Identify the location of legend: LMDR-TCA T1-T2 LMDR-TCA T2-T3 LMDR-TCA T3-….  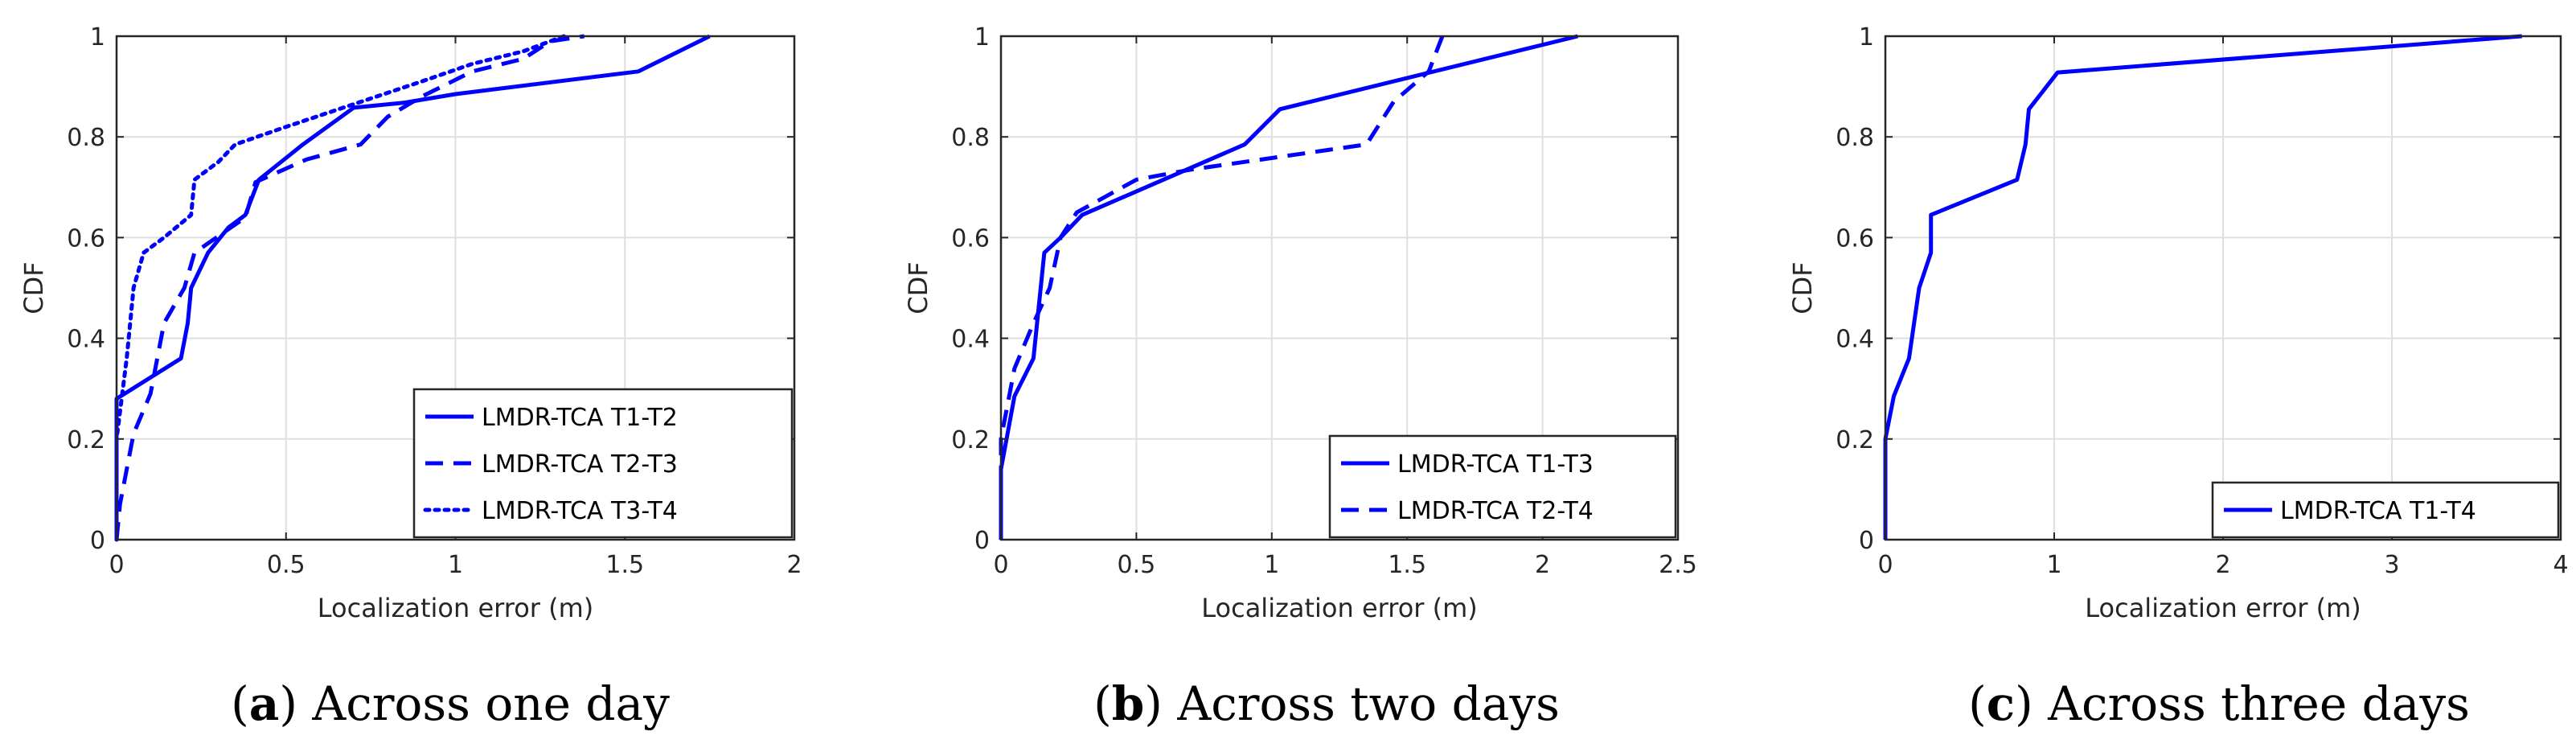
(603, 464).